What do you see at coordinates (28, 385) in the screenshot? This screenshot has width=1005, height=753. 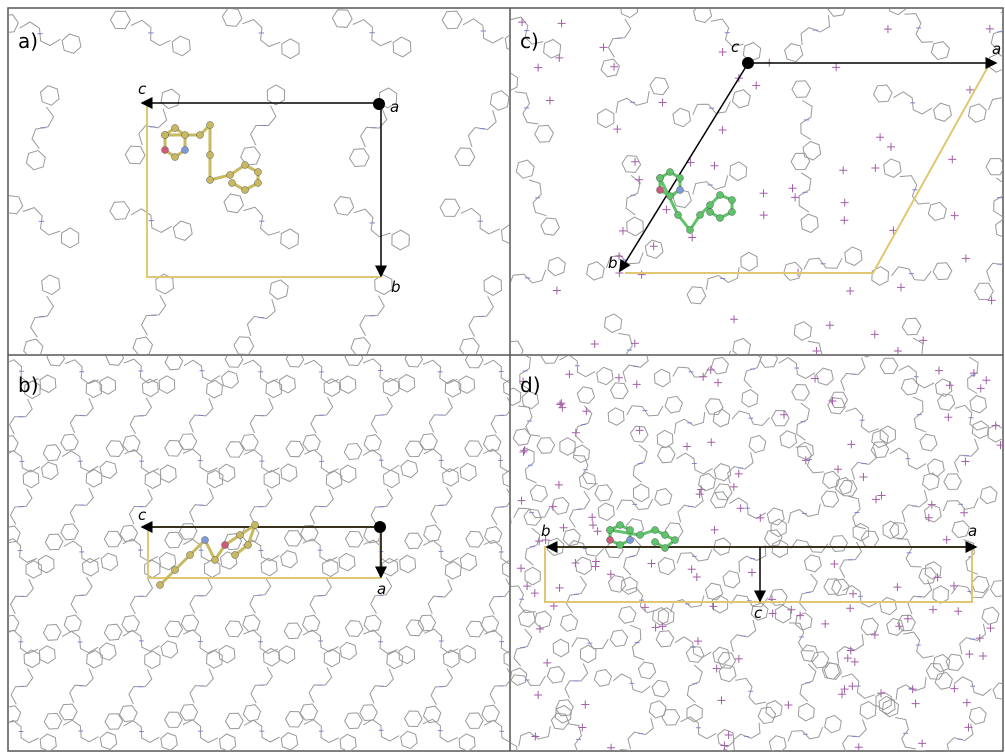 I see `panel-label: b)` at bounding box center [28, 385].